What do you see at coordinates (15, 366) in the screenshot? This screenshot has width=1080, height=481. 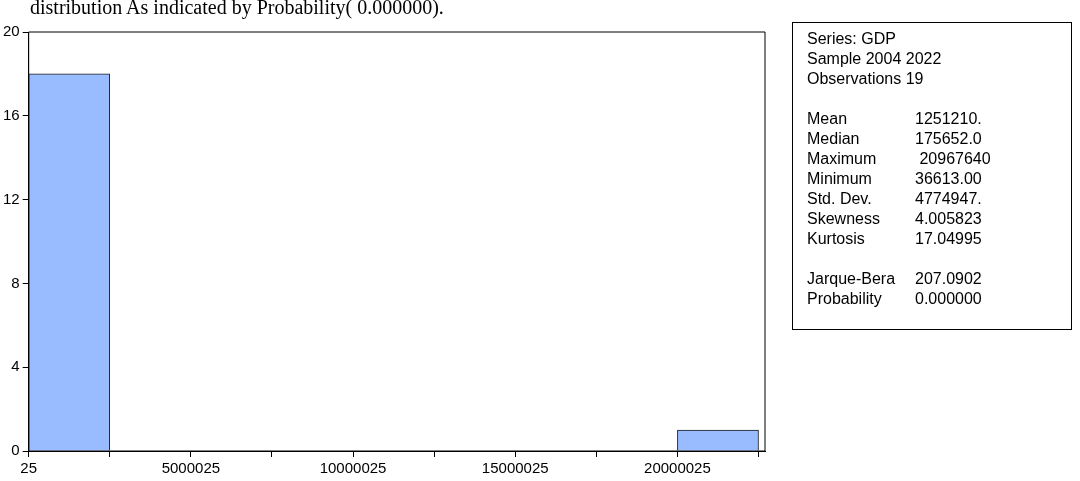 I see `y-tick-label: 4` at bounding box center [15, 366].